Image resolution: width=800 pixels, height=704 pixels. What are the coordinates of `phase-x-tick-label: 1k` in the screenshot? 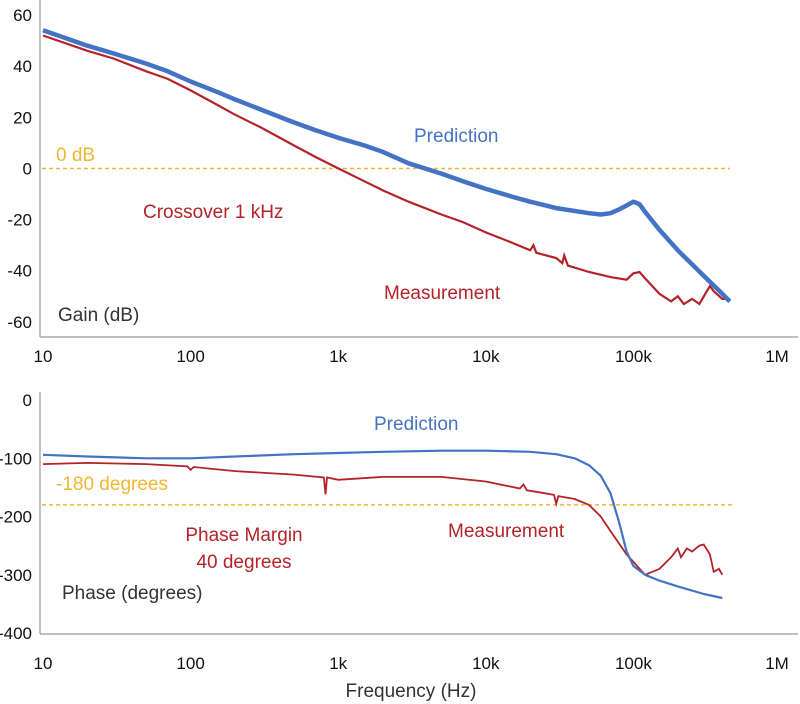 It's located at (338, 663).